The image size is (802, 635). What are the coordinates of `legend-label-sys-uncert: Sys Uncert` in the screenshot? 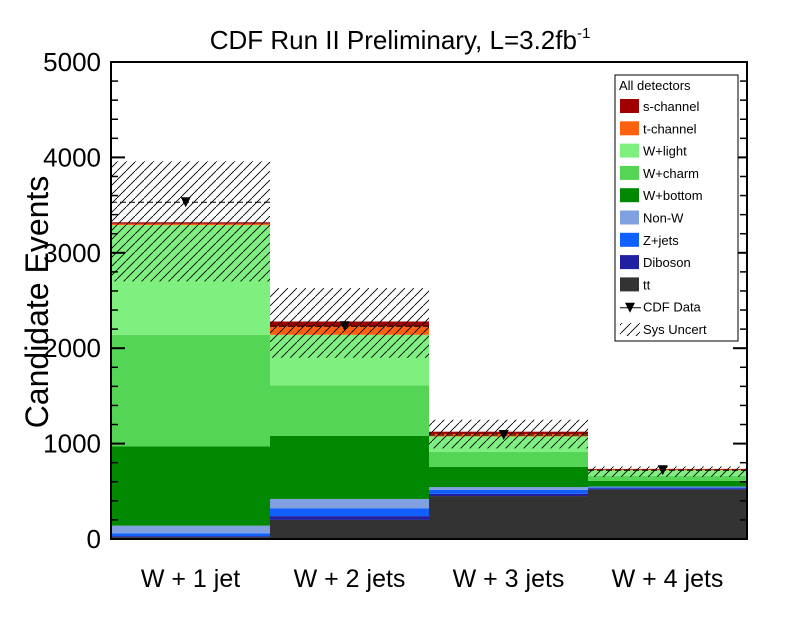 It's located at (675, 329).